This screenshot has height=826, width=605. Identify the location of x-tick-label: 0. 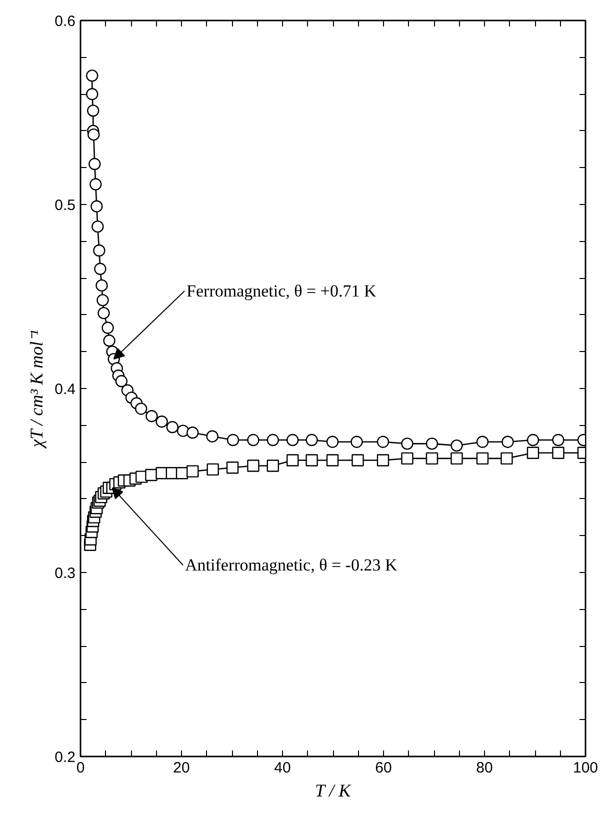
(80, 768).